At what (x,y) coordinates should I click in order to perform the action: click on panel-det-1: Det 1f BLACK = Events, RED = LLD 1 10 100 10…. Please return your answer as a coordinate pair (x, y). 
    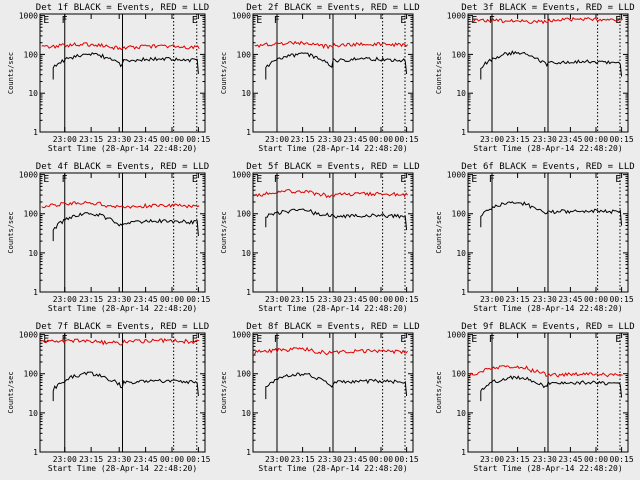
    Looking at the image, I should click on (109, 78).